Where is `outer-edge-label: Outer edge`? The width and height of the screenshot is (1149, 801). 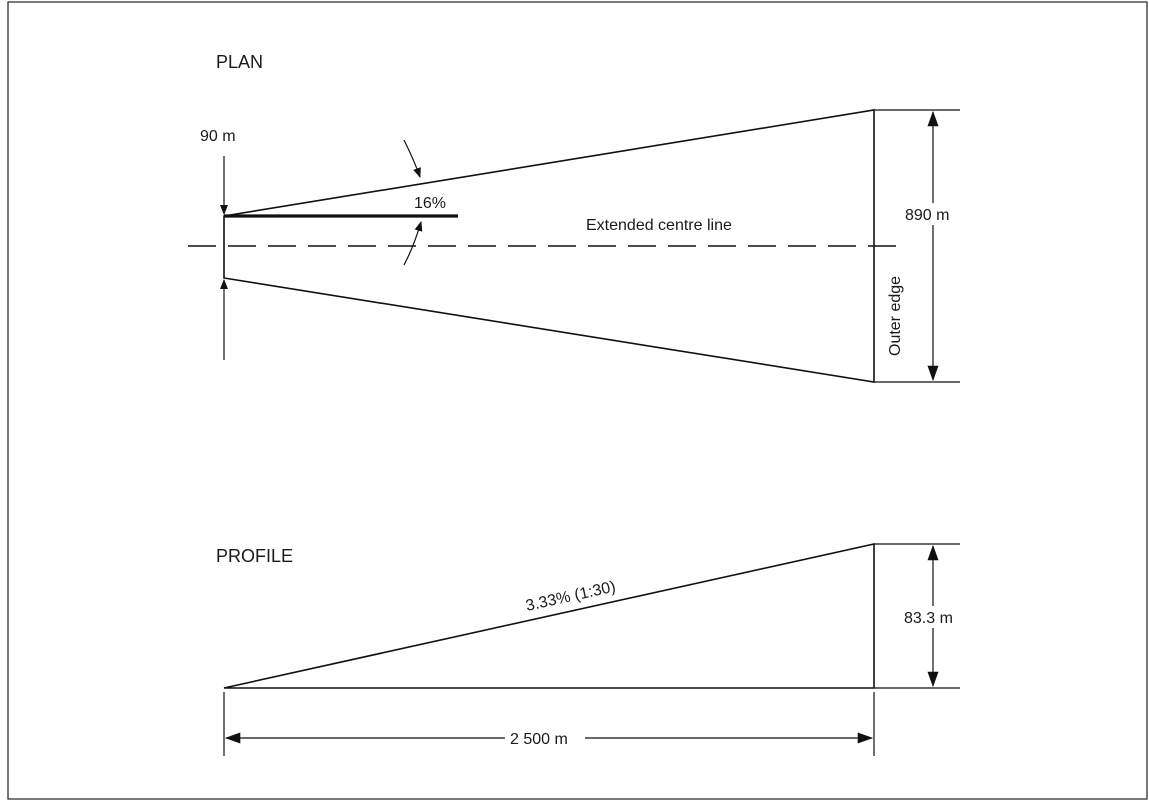
outer-edge-label: Outer edge is located at coordinates (895, 316).